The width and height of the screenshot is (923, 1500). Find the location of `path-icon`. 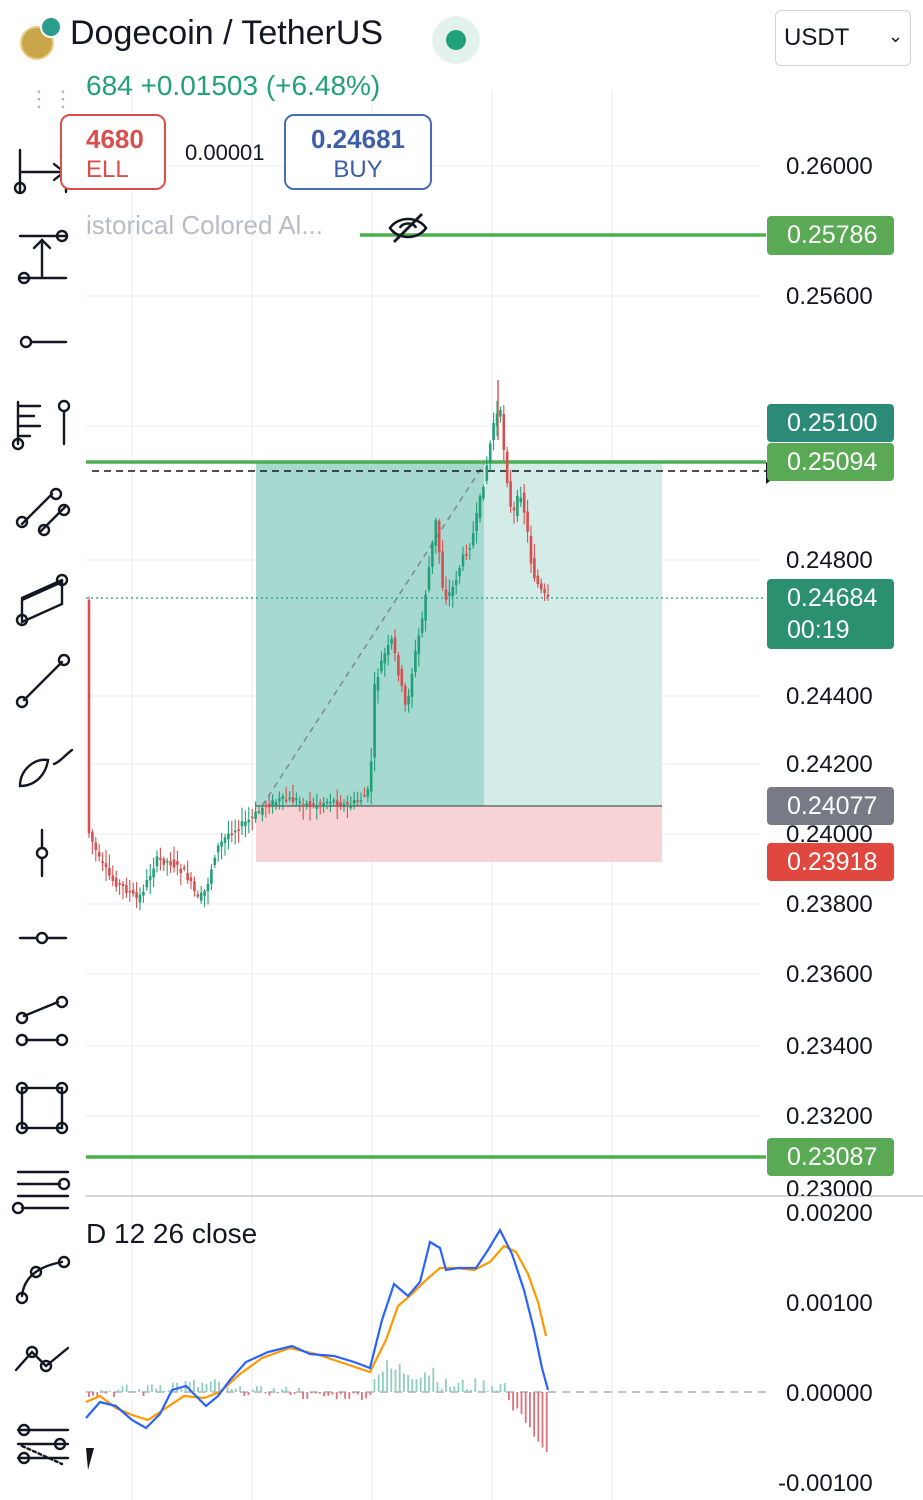

path-icon is located at coordinates (42, 1021).